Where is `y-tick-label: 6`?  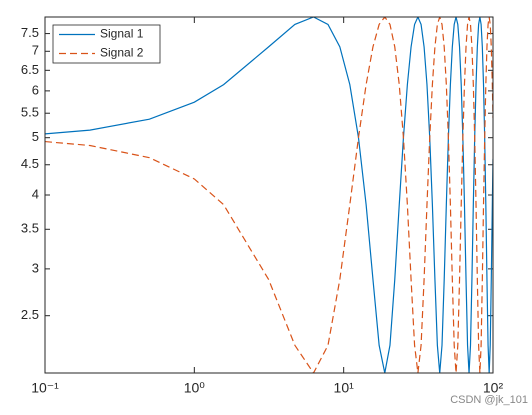
y-tick-label: 6 is located at coordinates (35, 89).